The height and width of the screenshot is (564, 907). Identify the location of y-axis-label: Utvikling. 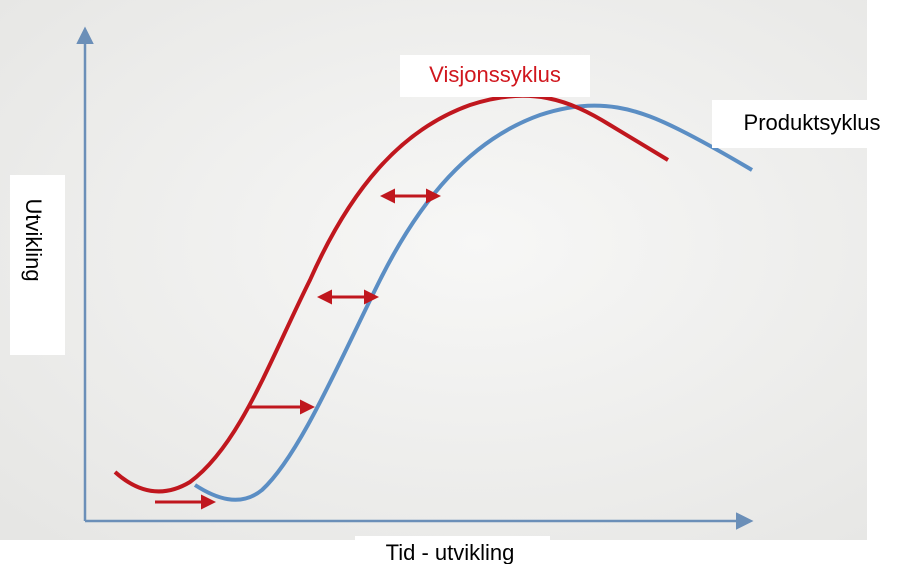
(33, 239).